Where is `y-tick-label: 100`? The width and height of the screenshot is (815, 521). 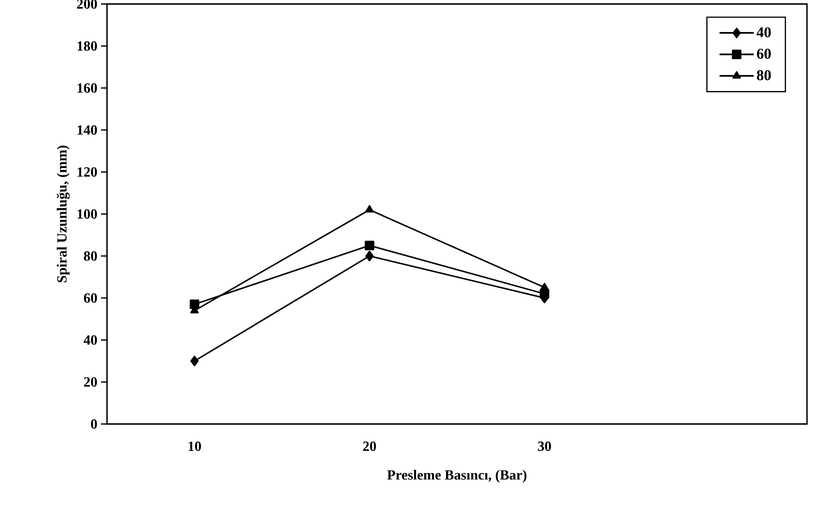 y-tick-label: 100 is located at coordinates (87, 214).